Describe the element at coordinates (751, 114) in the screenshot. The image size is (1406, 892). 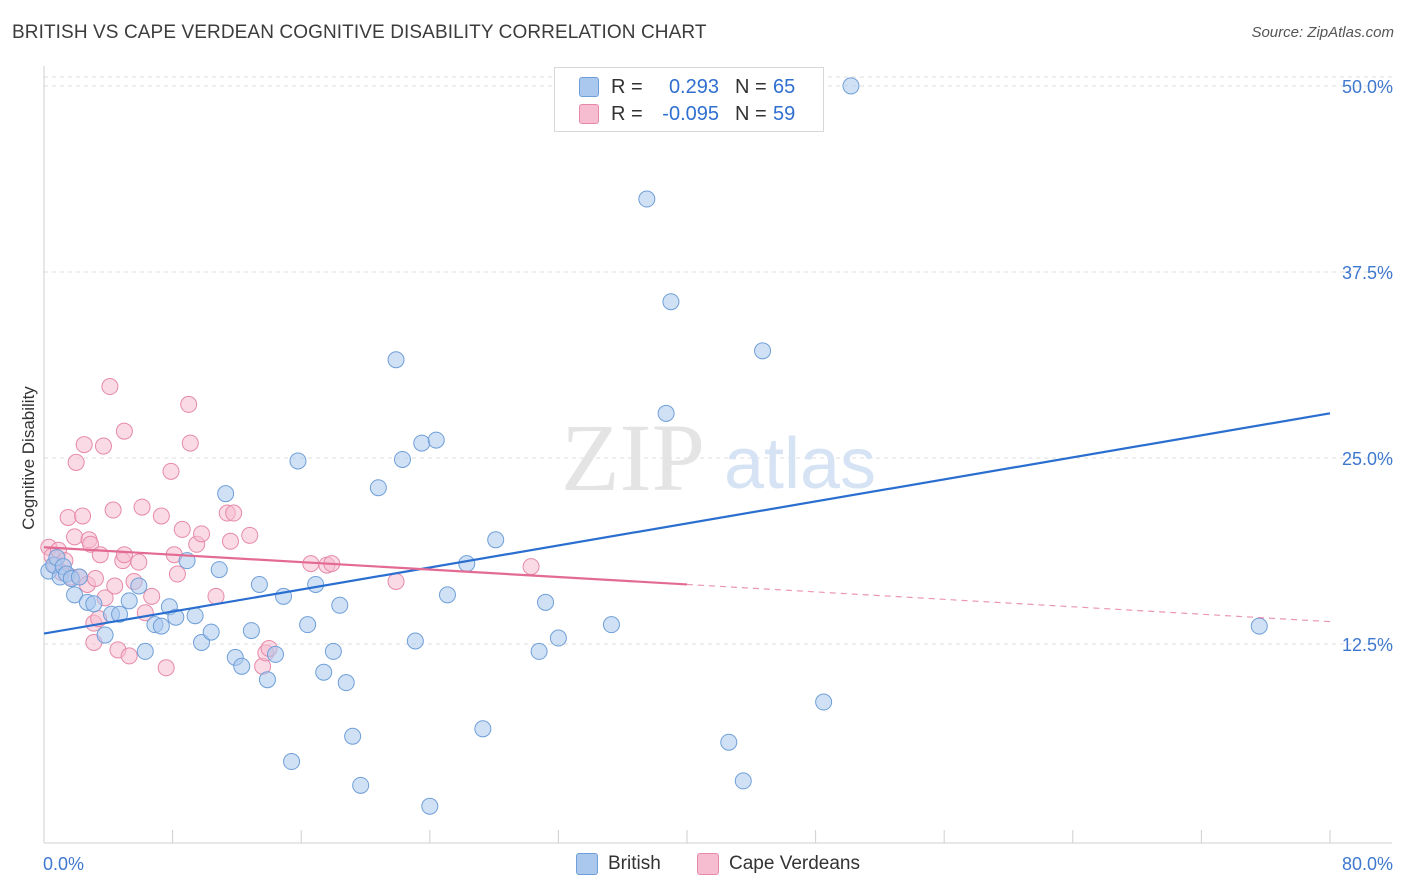
I see `cape-n-label: N =` at that location.